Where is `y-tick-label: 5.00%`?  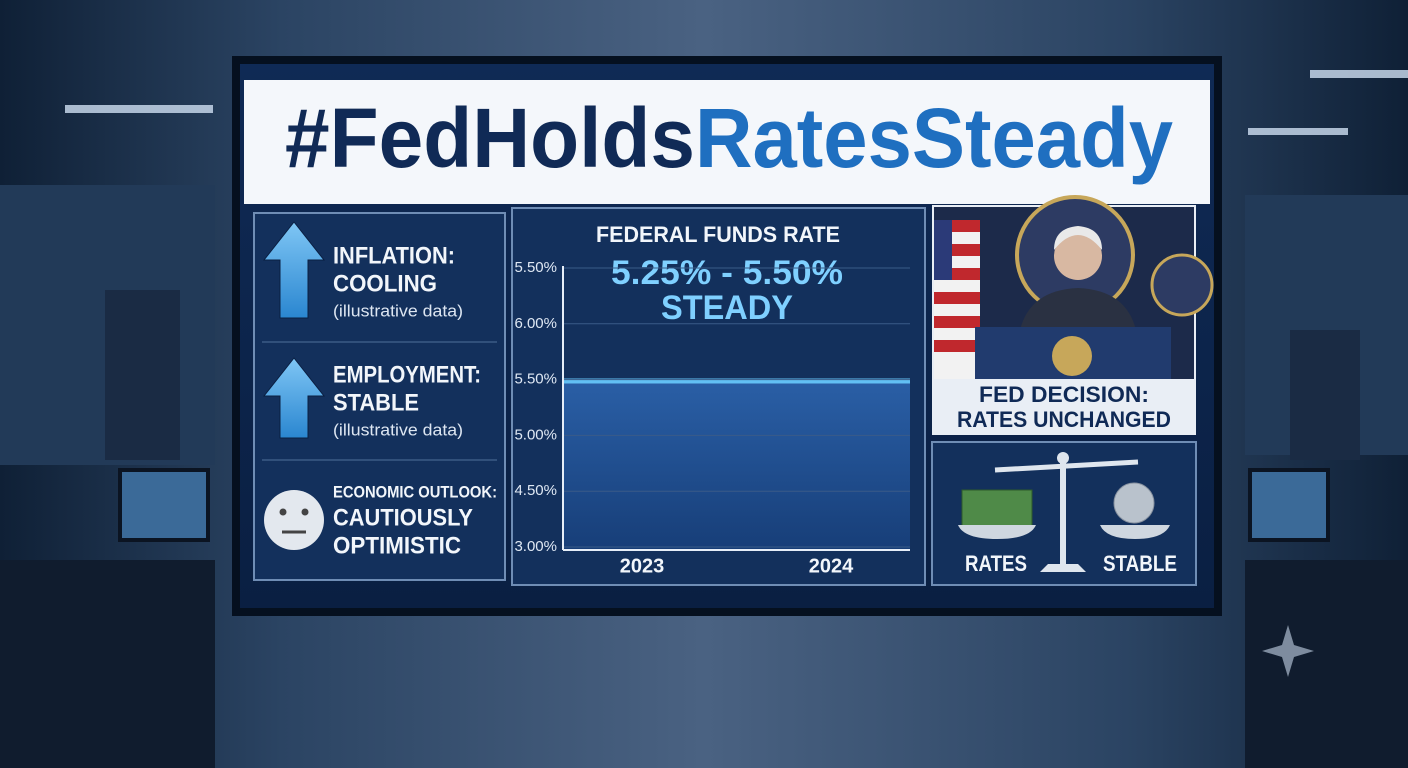 y-tick-label: 5.00% is located at coordinates (535, 434).